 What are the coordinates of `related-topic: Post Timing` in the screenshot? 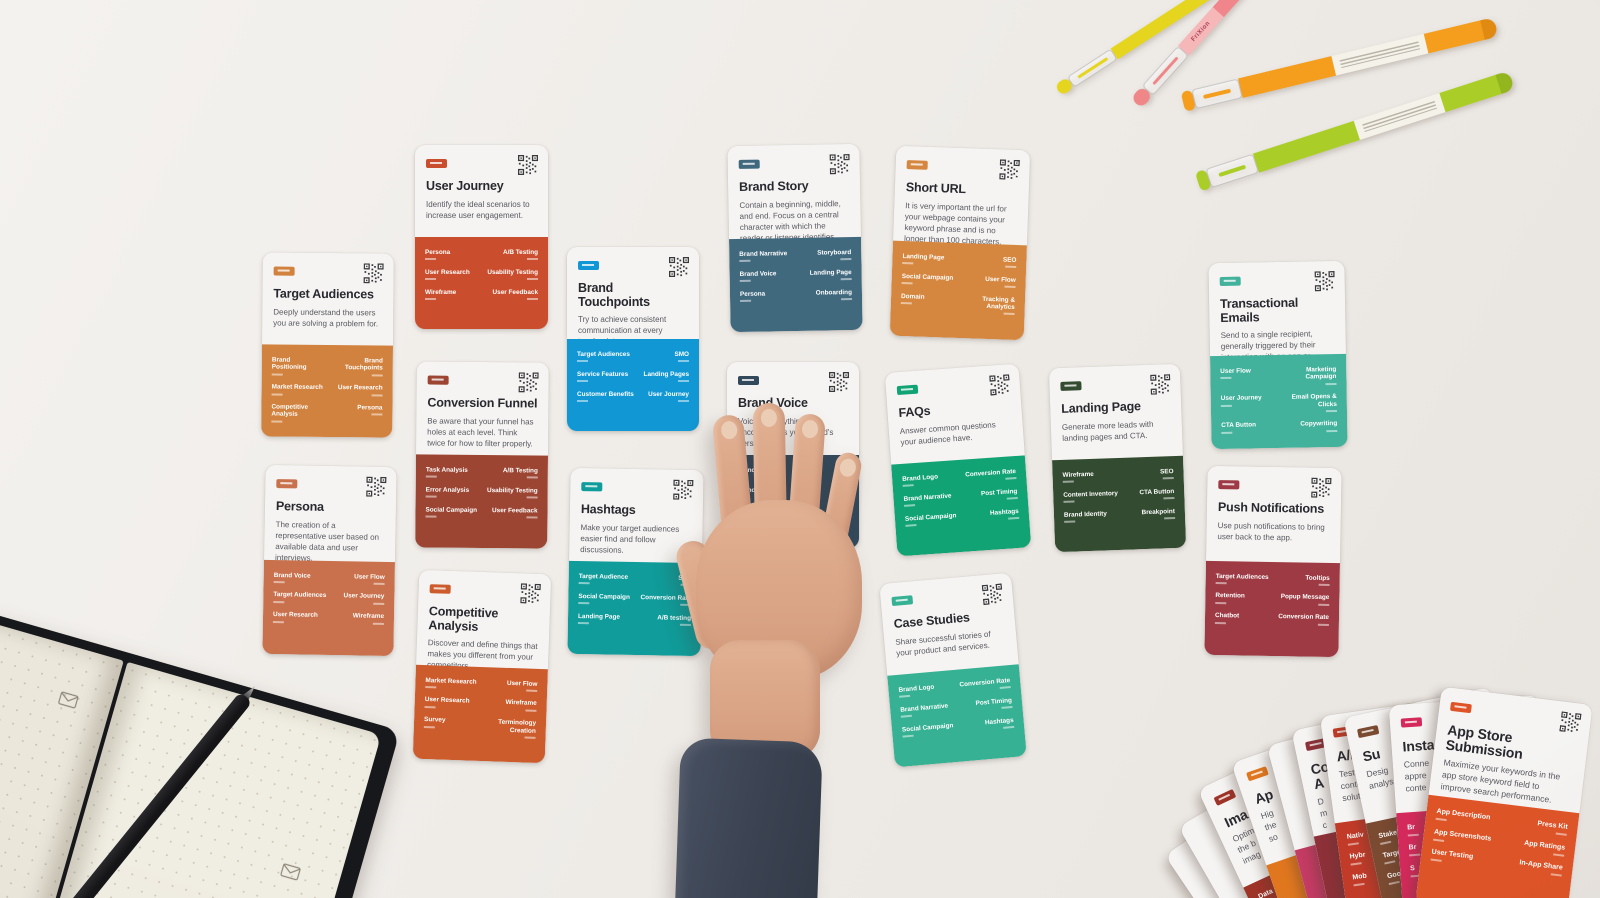 It's located at (999, 495).